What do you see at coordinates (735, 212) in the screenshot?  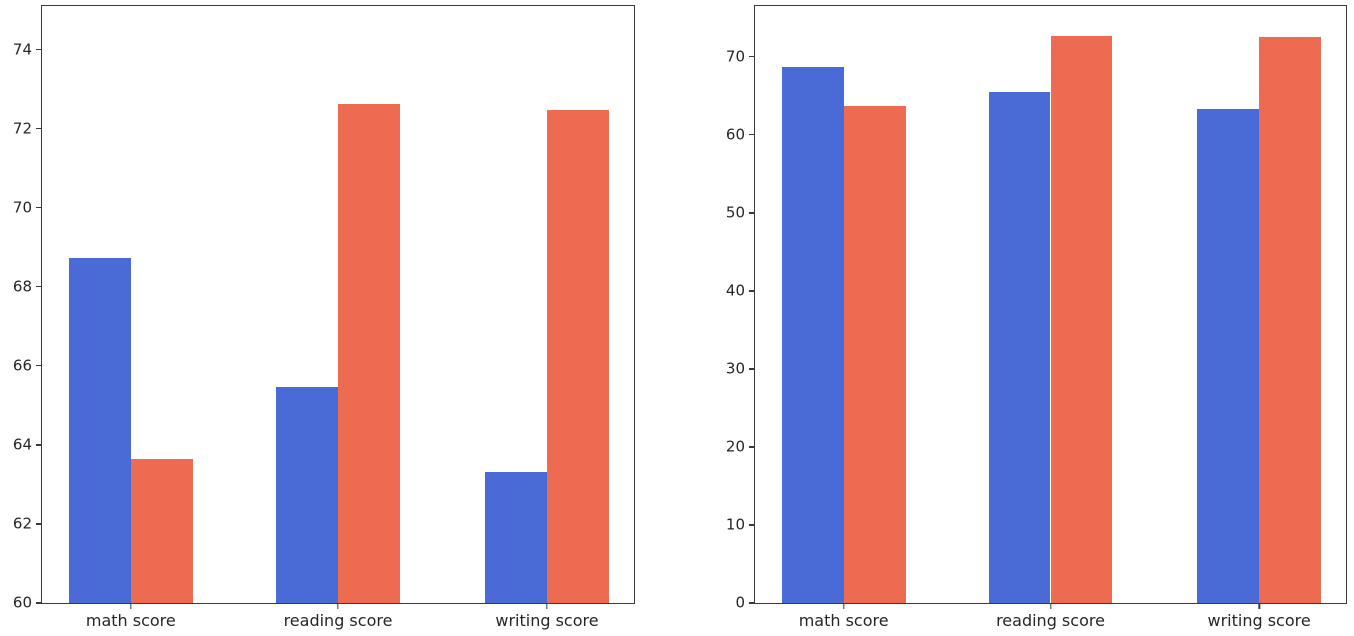 I see `y-tick-label: 50` at bounding box center [735, 212].